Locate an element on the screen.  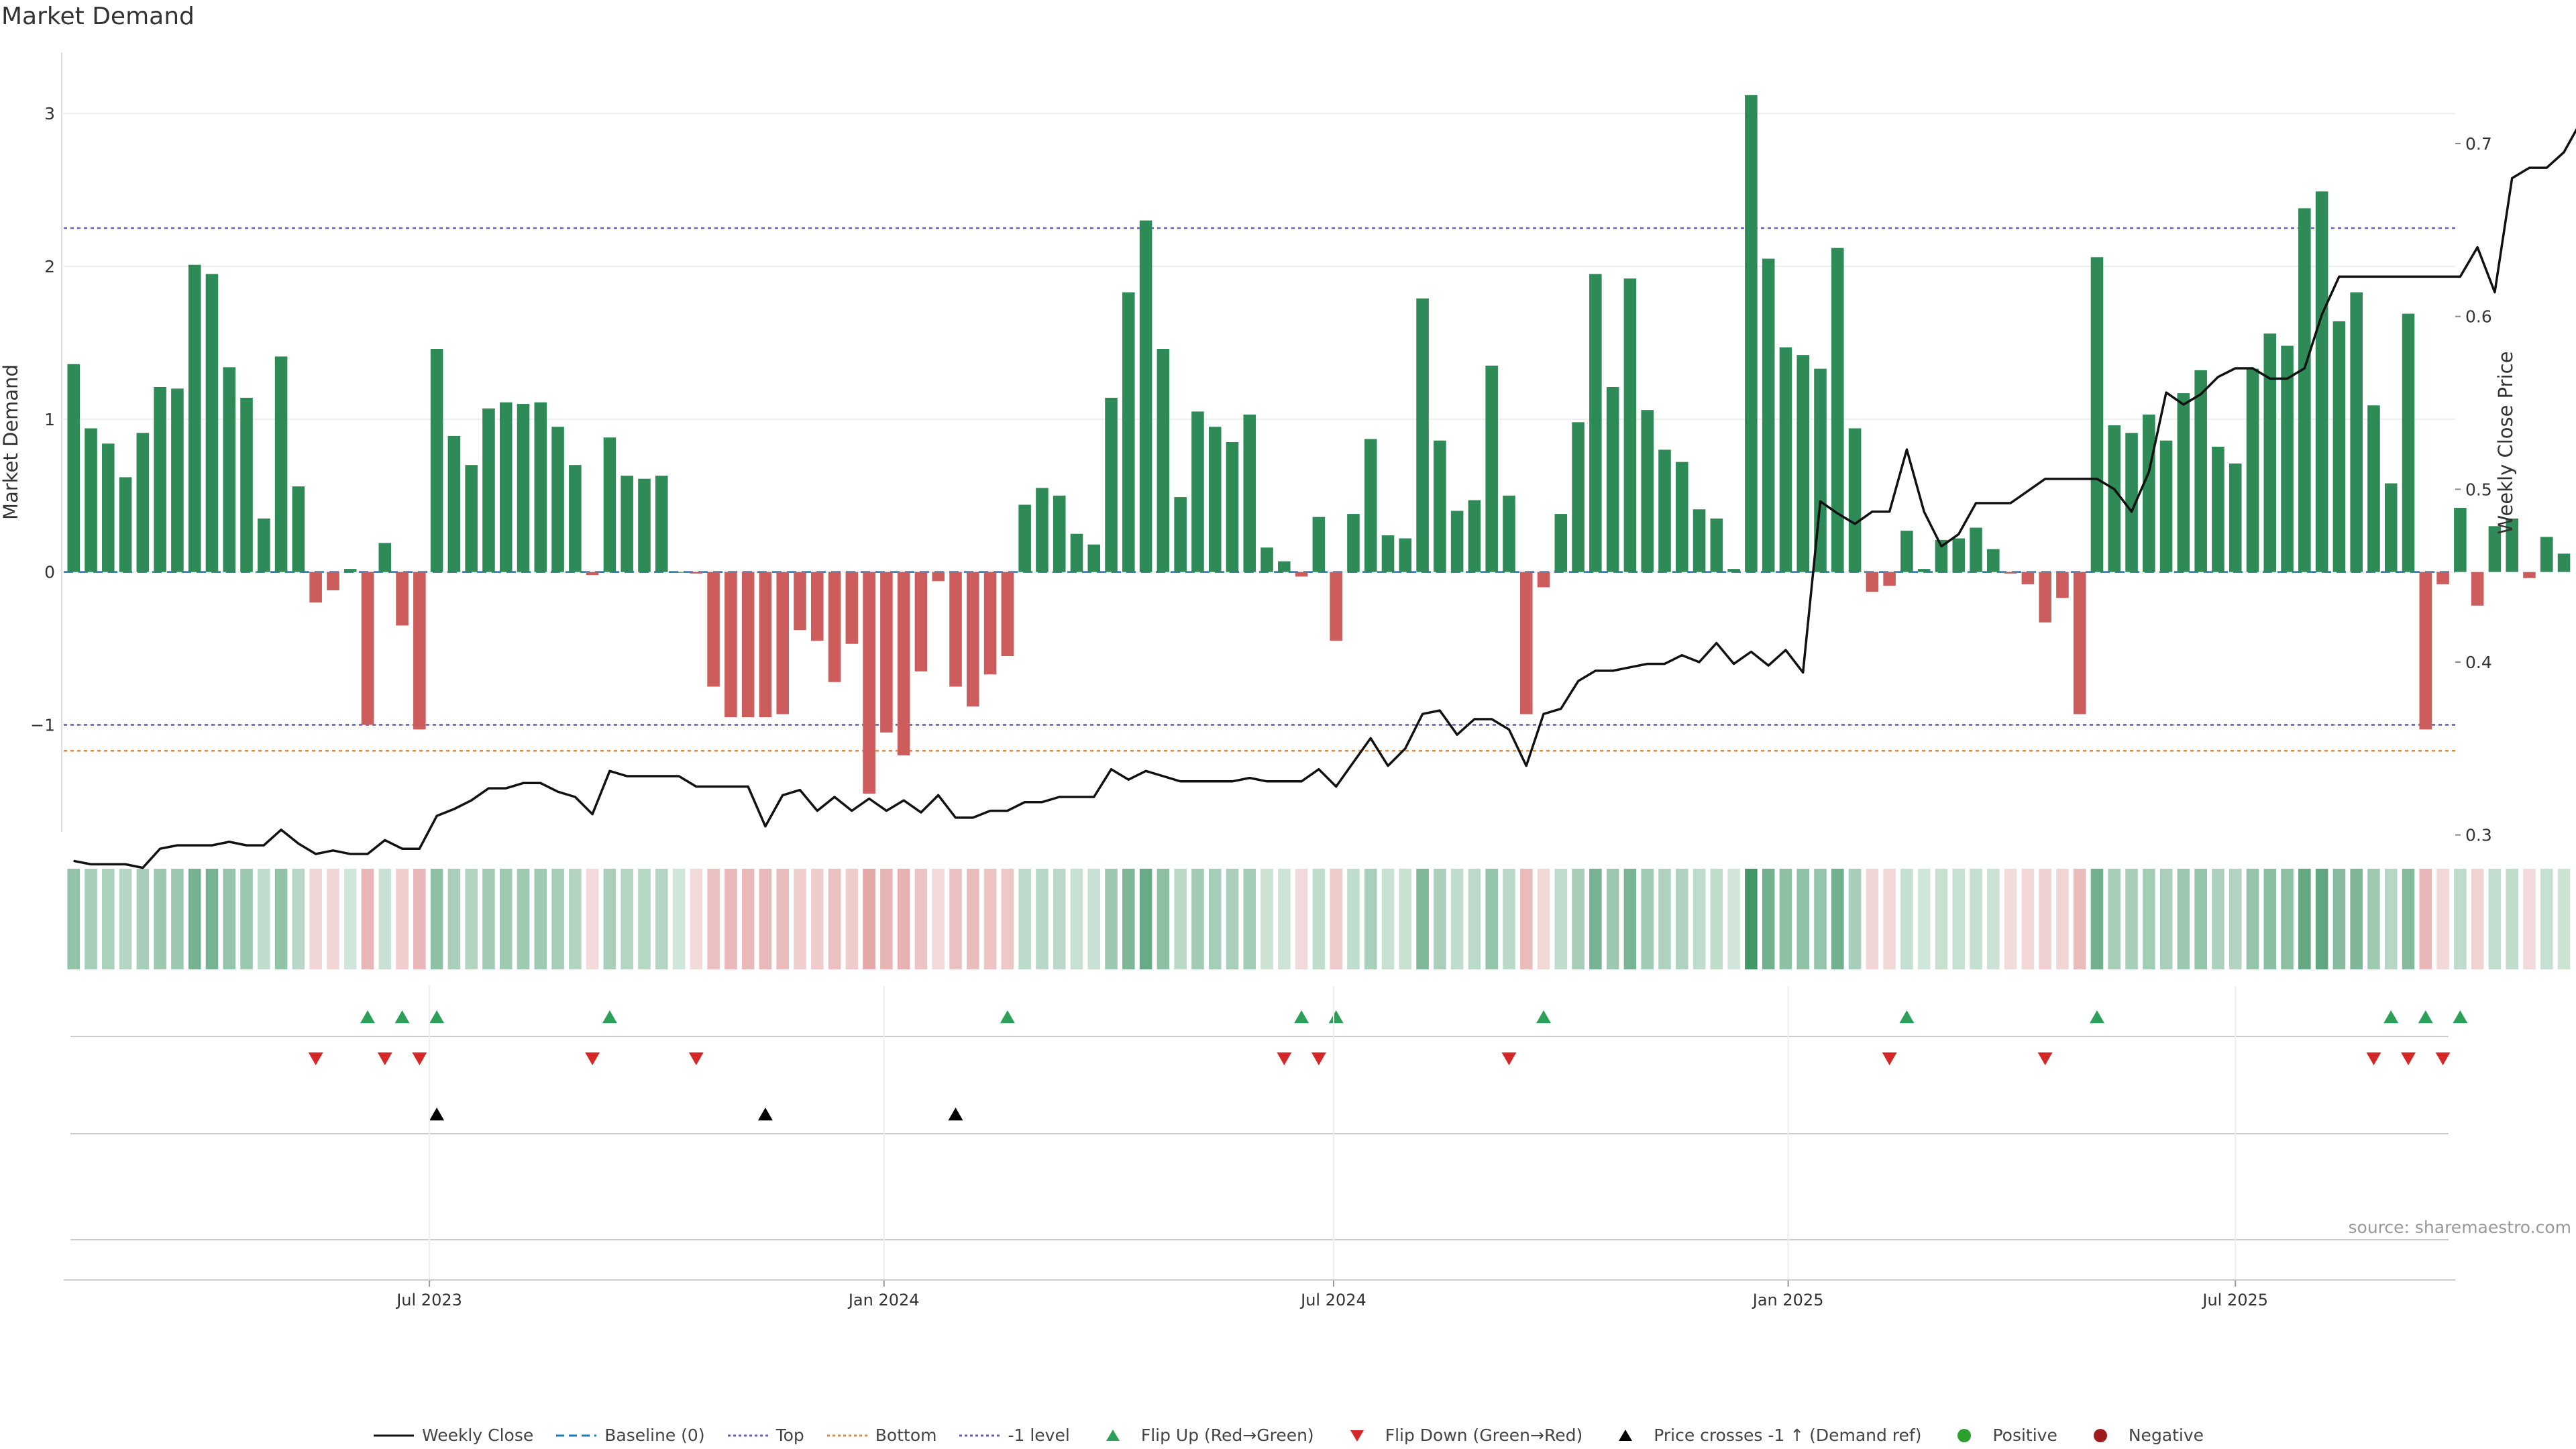
y2-tick-label: 0.5 is located at coordinates (2478, 489).